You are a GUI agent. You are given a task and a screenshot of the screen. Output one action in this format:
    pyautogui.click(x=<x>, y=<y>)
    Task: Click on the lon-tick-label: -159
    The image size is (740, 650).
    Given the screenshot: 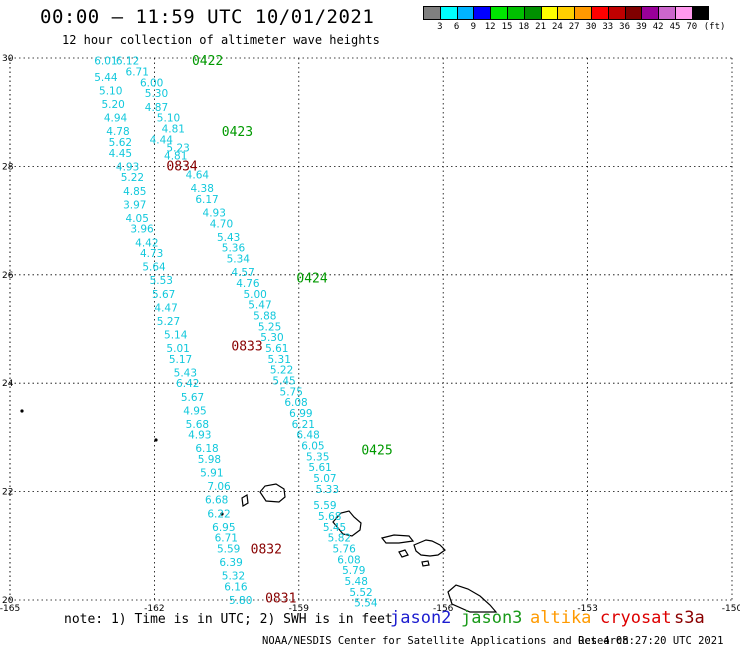 What is the action you would take?
    pyautogui.click(x=299, y=609)
    